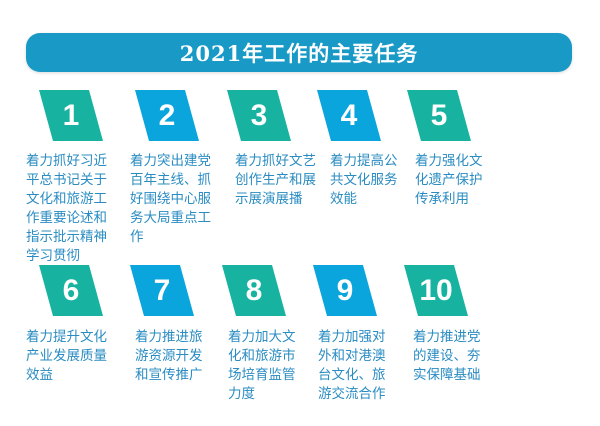  I want to click on task-number-badge: 1, so click(71, 115).